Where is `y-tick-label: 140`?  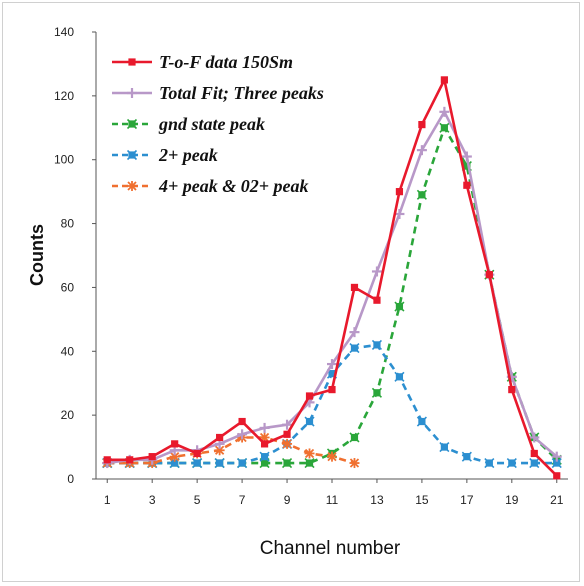
y-tick-label: 140 is located at coordinates (64, 32).